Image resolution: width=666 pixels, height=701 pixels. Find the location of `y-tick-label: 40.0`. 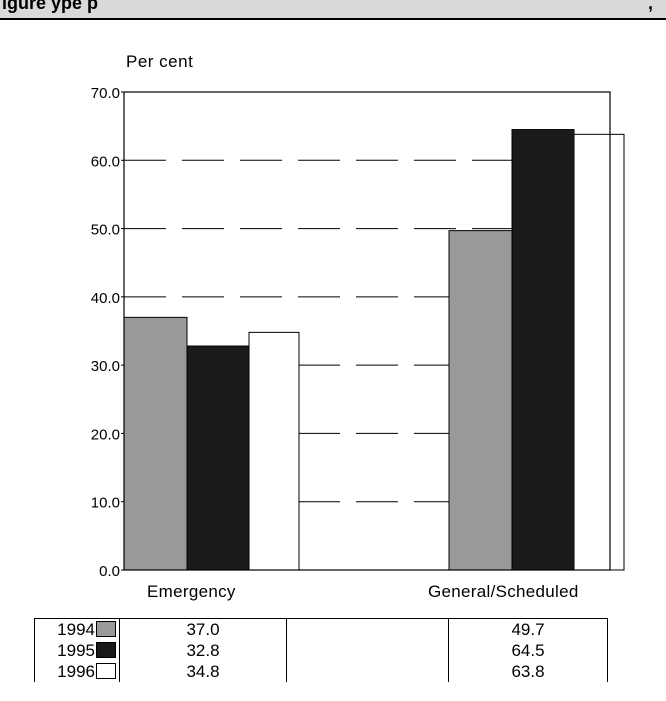

y-tick-label: 40.0 is located at coordinates (105, 298).